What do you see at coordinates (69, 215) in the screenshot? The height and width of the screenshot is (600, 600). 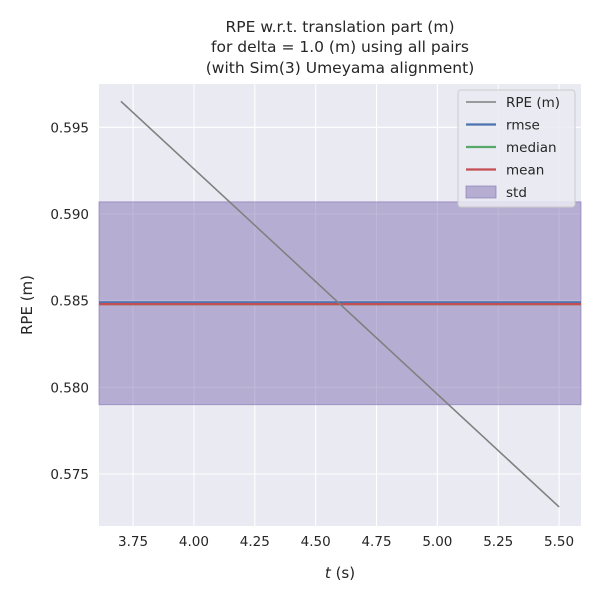 I see `y-tick-label: 0.590` at bounding box center [69, 215].